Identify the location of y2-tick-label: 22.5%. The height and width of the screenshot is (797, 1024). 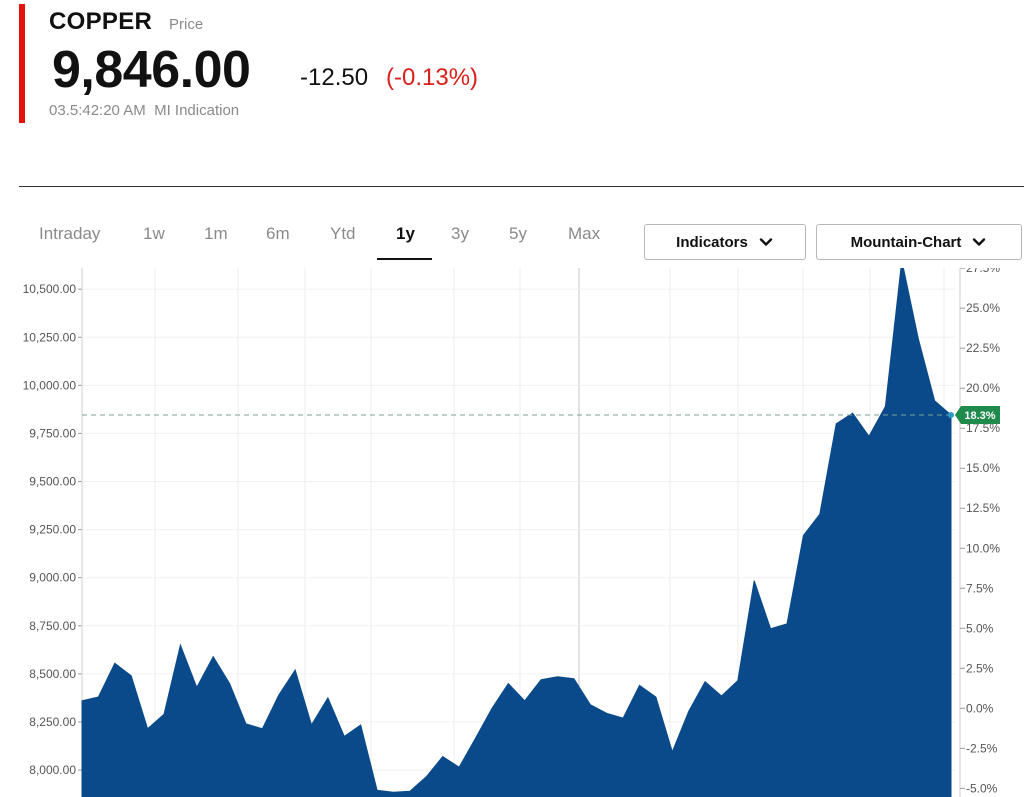
(983, 348).